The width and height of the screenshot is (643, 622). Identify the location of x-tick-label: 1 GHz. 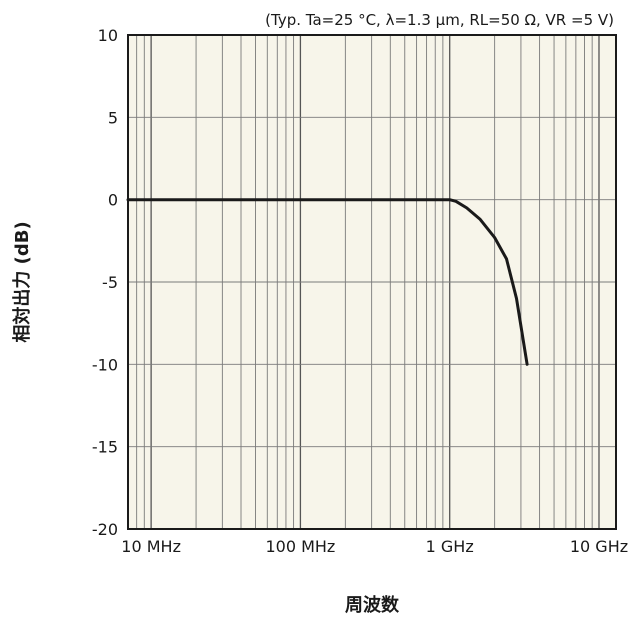
(450, 546).